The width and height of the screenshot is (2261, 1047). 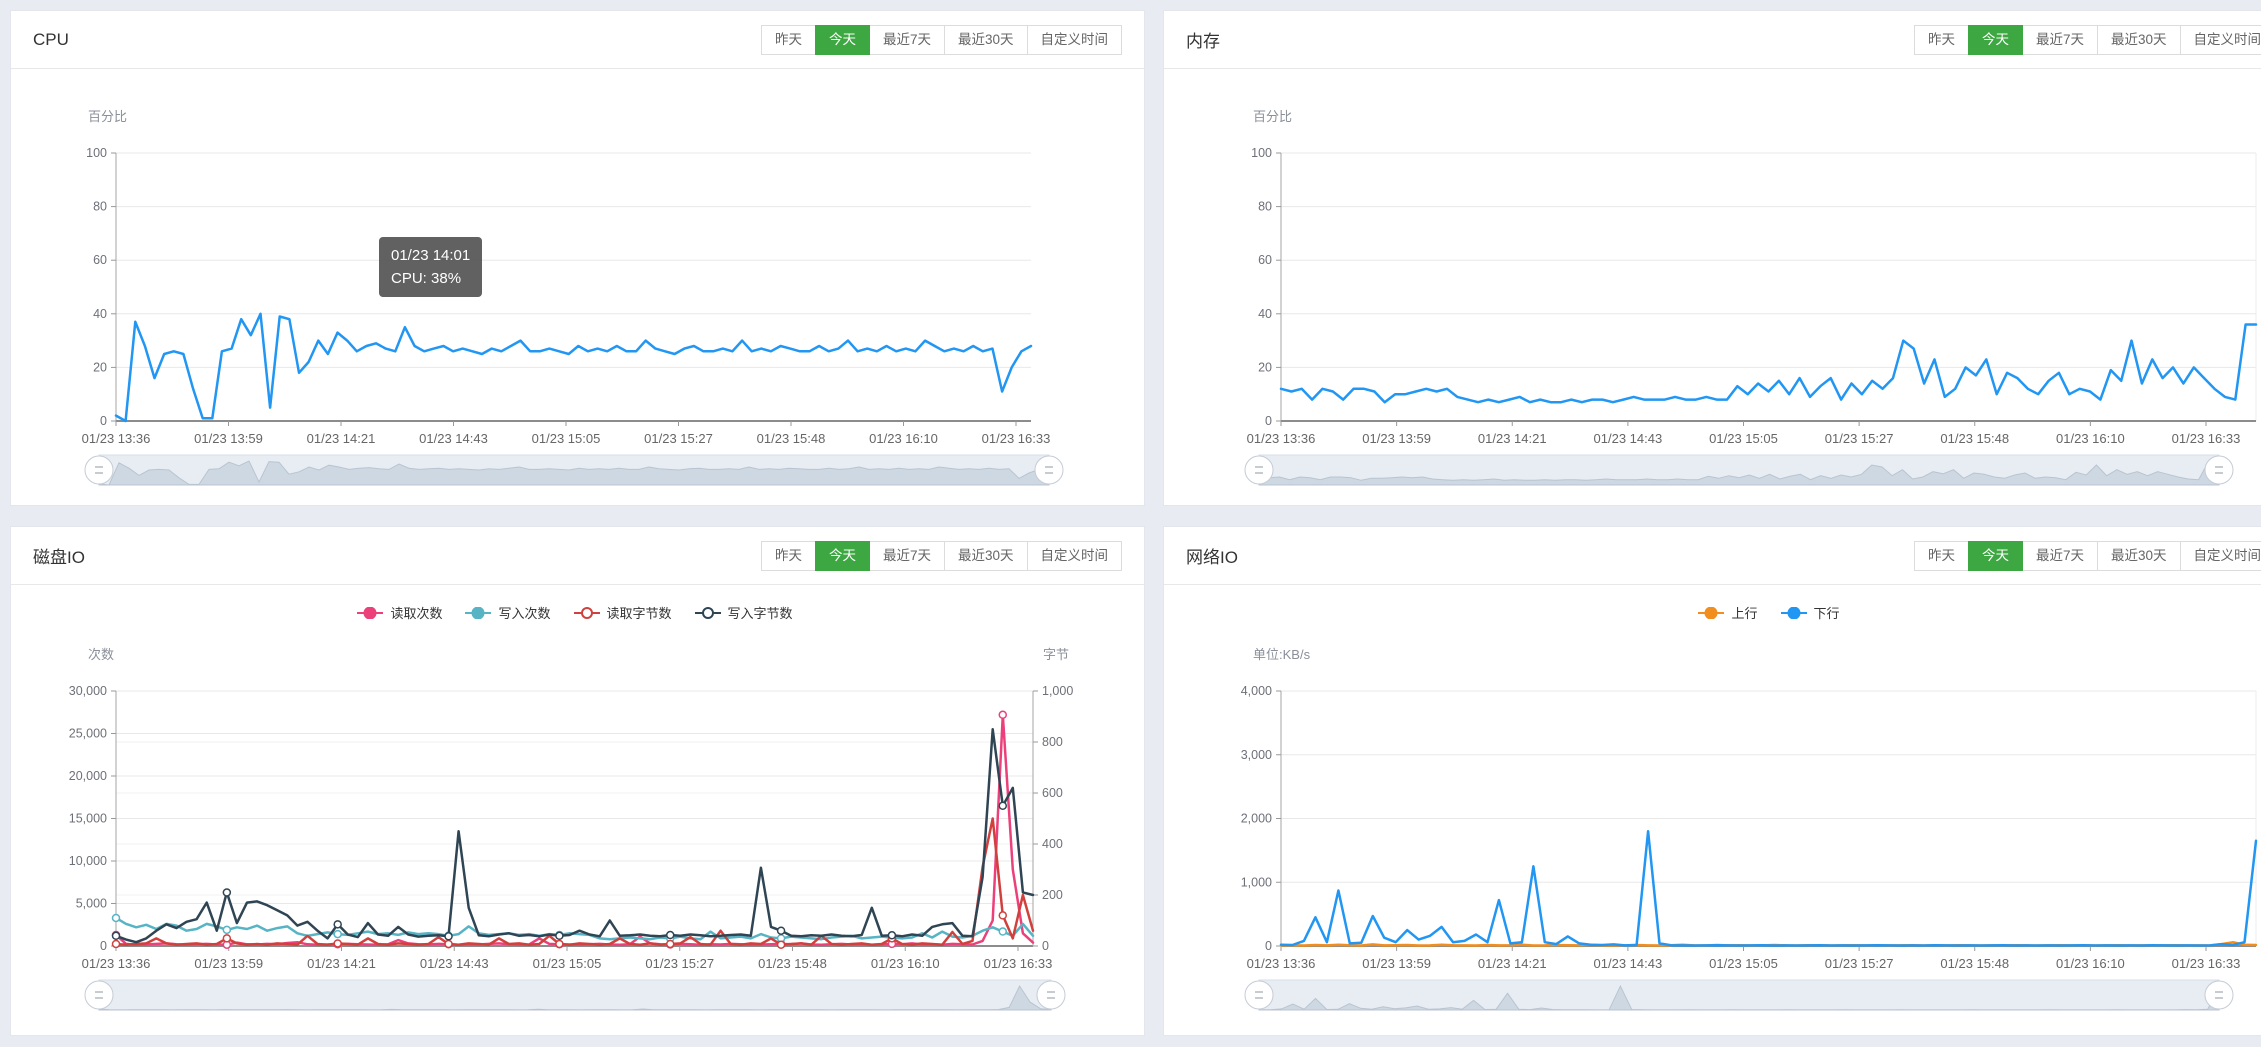 I want to click on disk-io-legend: 读取次数 写入次数 读取字节数 写入字节数, so click(x=574, y=612).